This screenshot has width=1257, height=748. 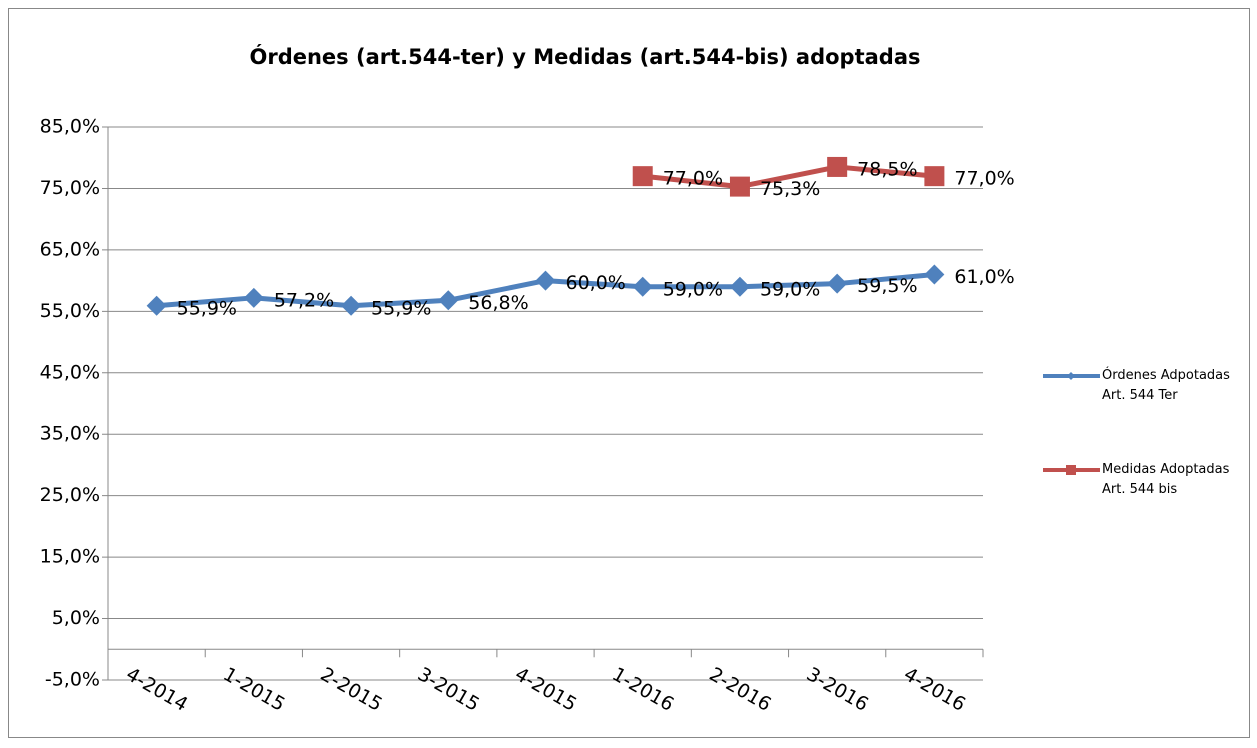 What do you see at coordinates (596, 283) in the screenshot?
I see `data-label: 60,0%` at bounding box center [596, 283].